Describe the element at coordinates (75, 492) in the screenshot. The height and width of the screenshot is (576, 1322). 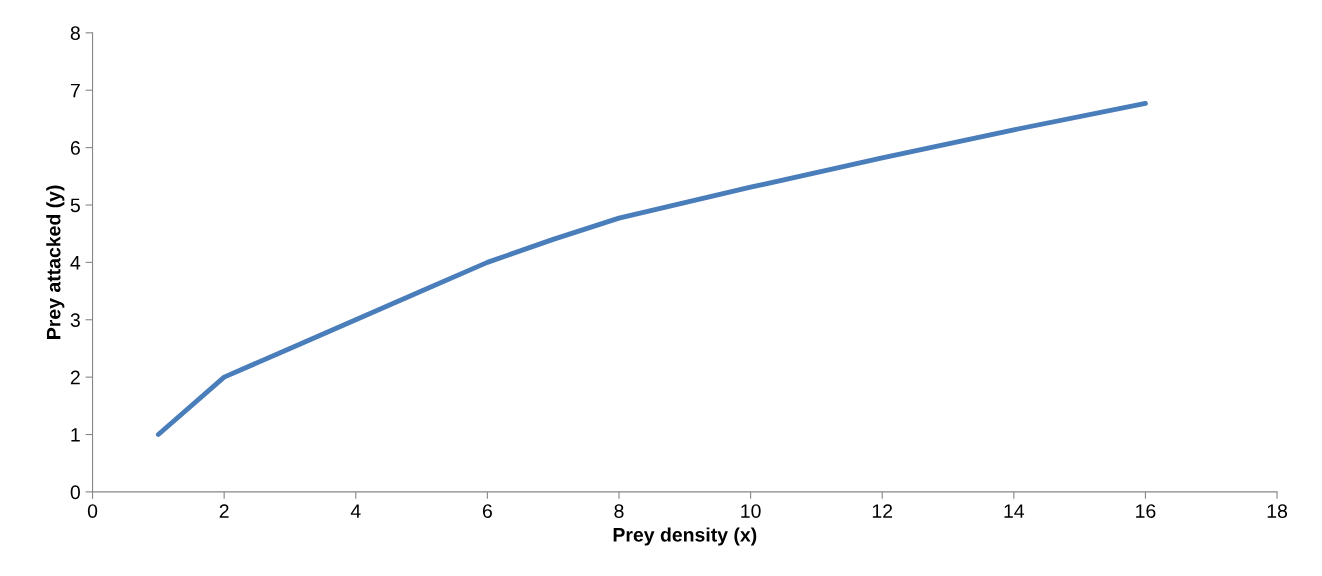
I see `y-tick-label: 0` at that location.